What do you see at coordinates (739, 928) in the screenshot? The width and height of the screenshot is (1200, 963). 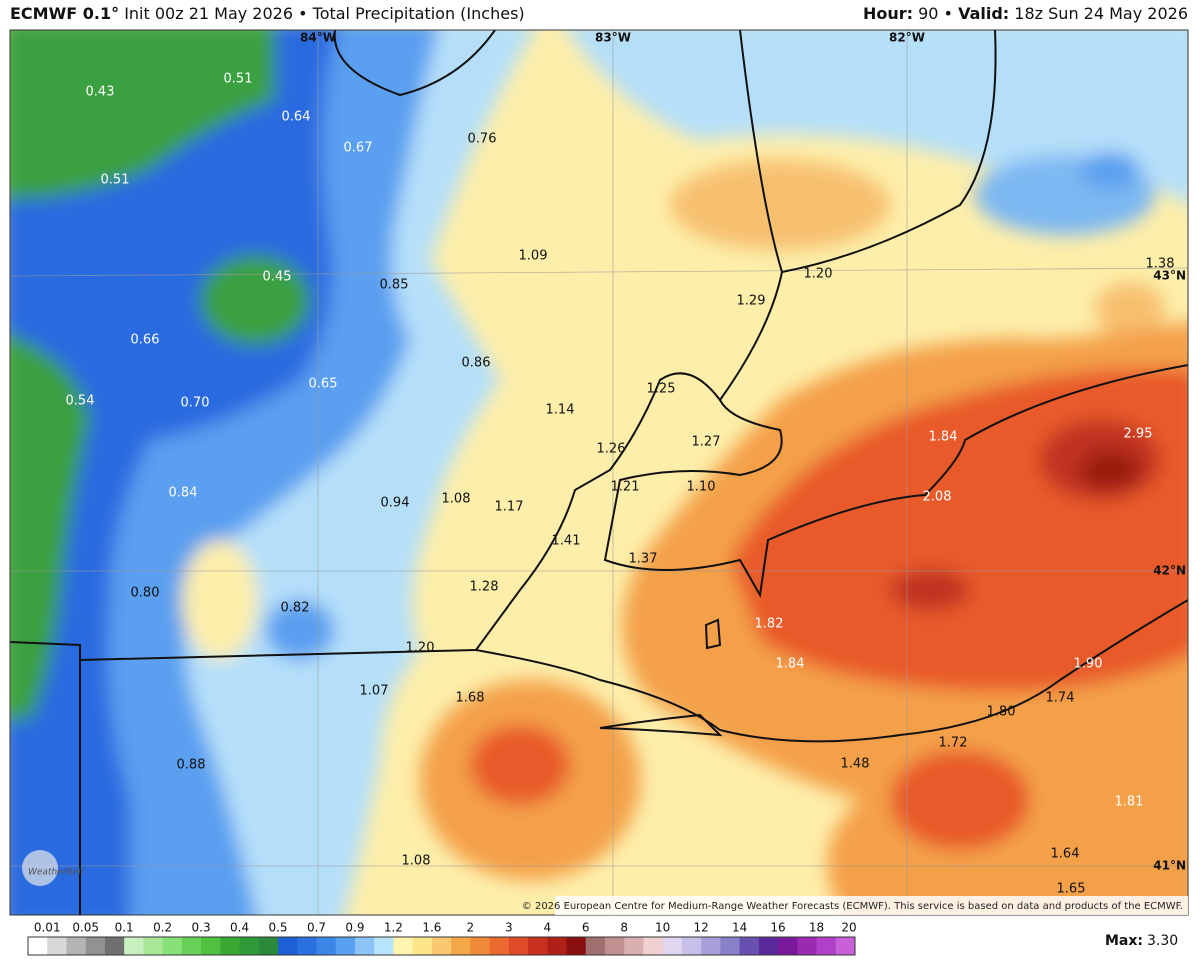 I see `colorbar-label: 14` at bounding box center [739, 928].